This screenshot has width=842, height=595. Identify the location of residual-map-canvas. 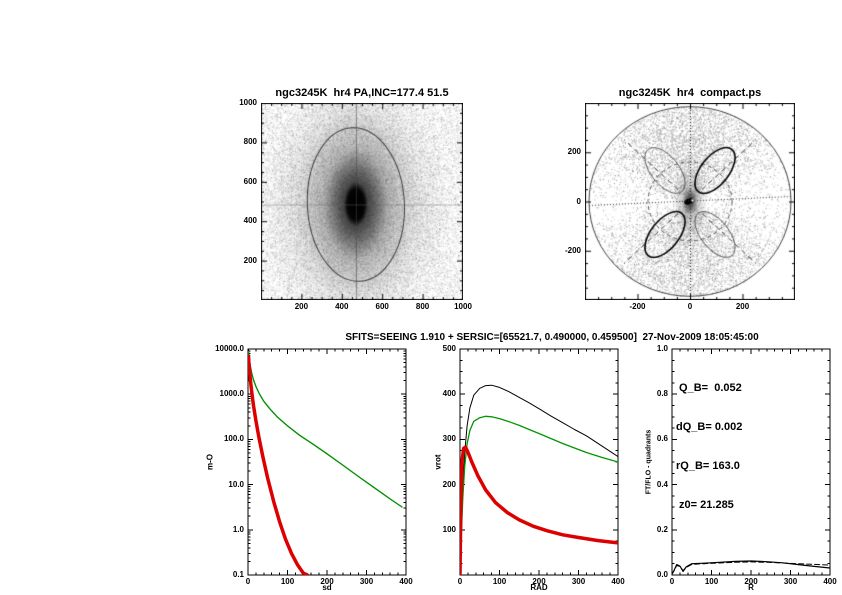
(690, 201).